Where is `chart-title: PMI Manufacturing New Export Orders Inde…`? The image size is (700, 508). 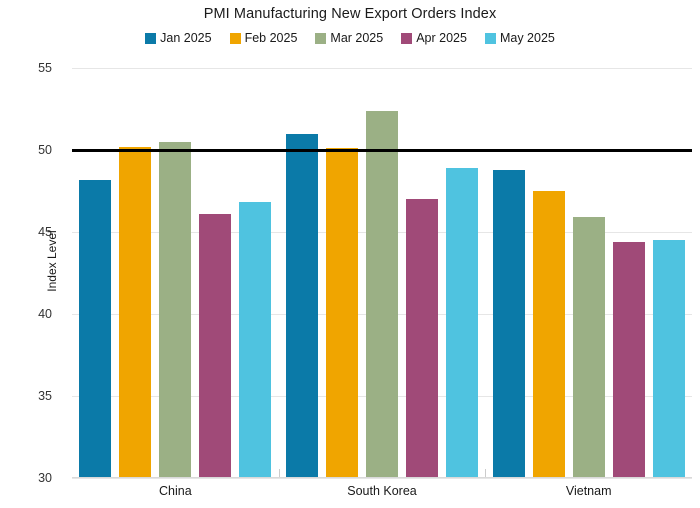 chart-title: PMI Manufacturing New Export Orders Inde… is located at coordinates (350, 14).